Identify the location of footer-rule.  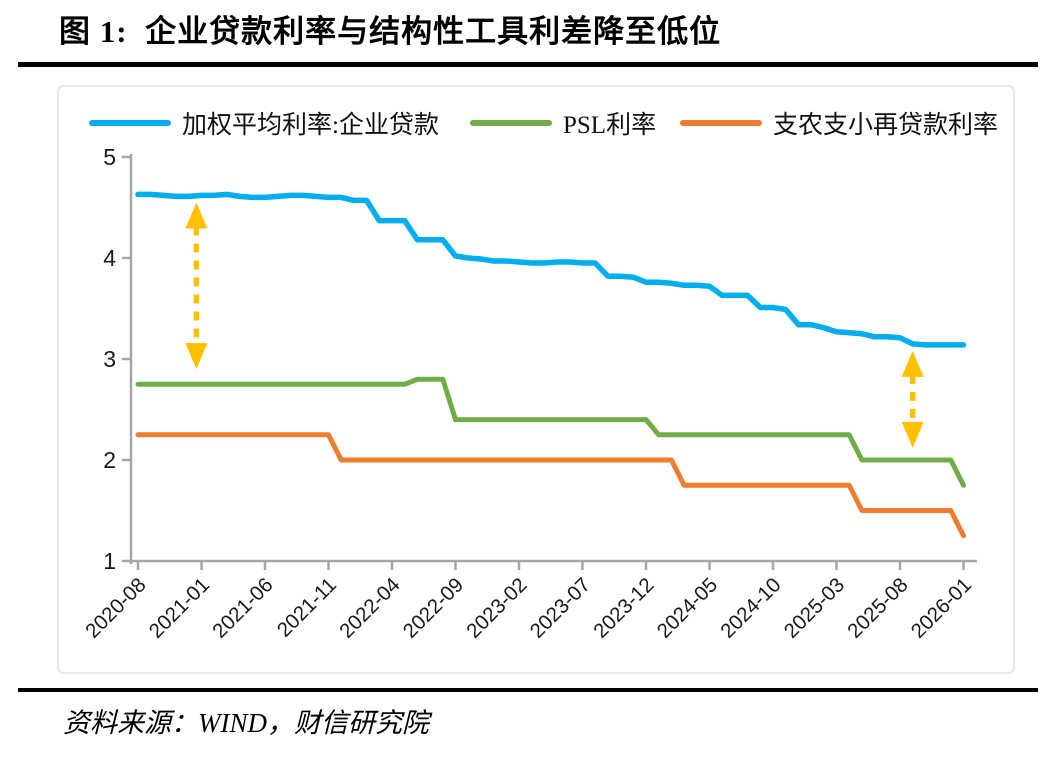
(528, 690).